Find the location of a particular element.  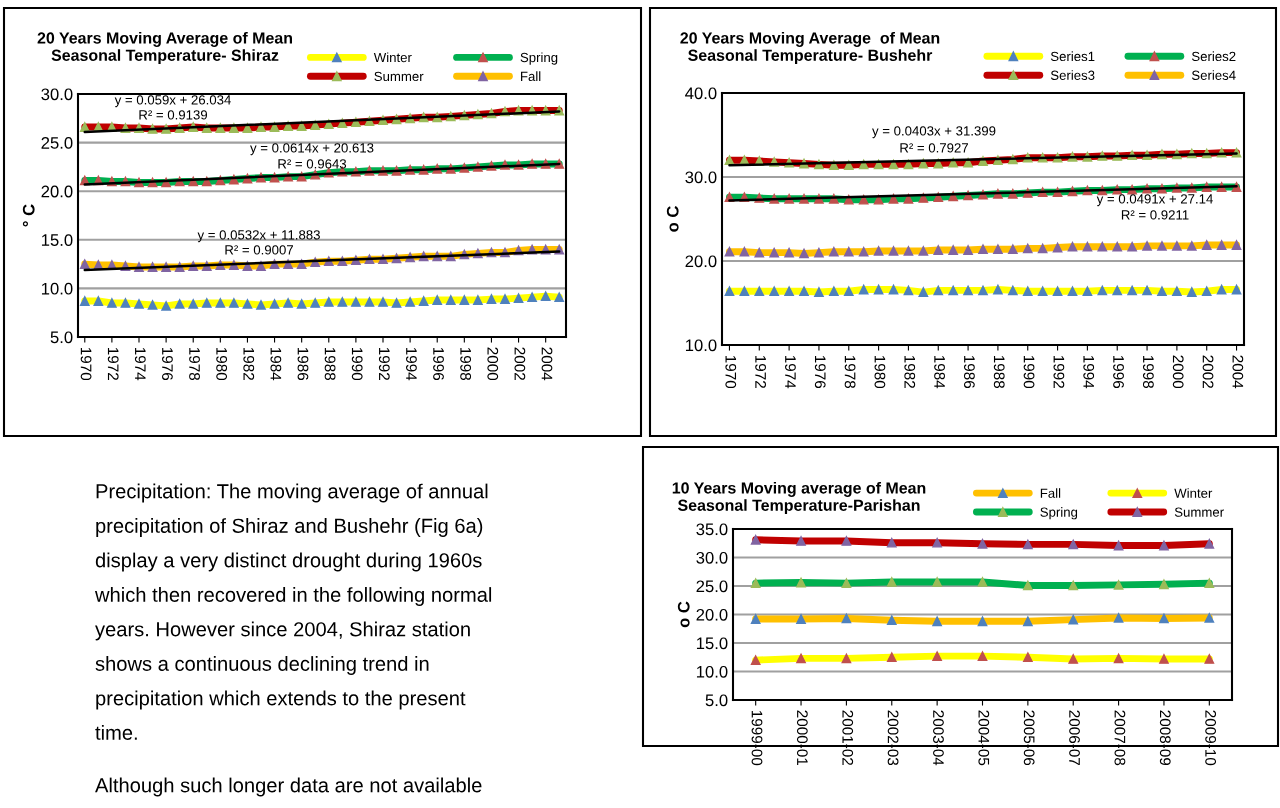

annotation: y = 0.0614x + 20.613 is located at coordinates (312, 149).